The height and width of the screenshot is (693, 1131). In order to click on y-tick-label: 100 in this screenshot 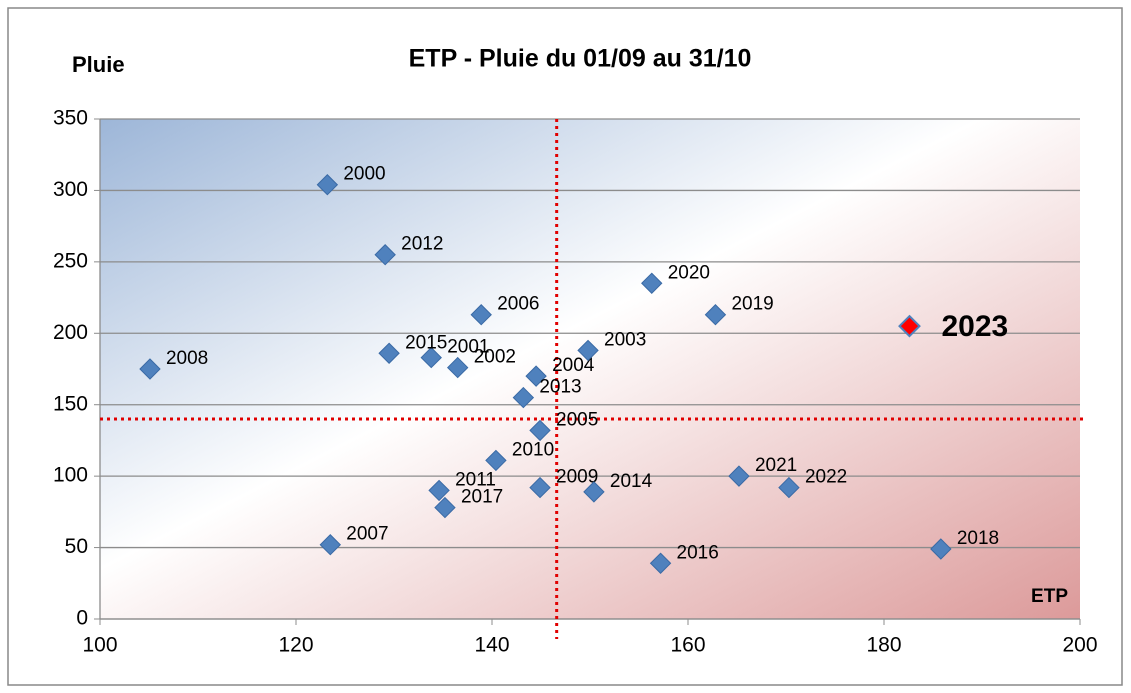, I will do `click(70, 475)`.